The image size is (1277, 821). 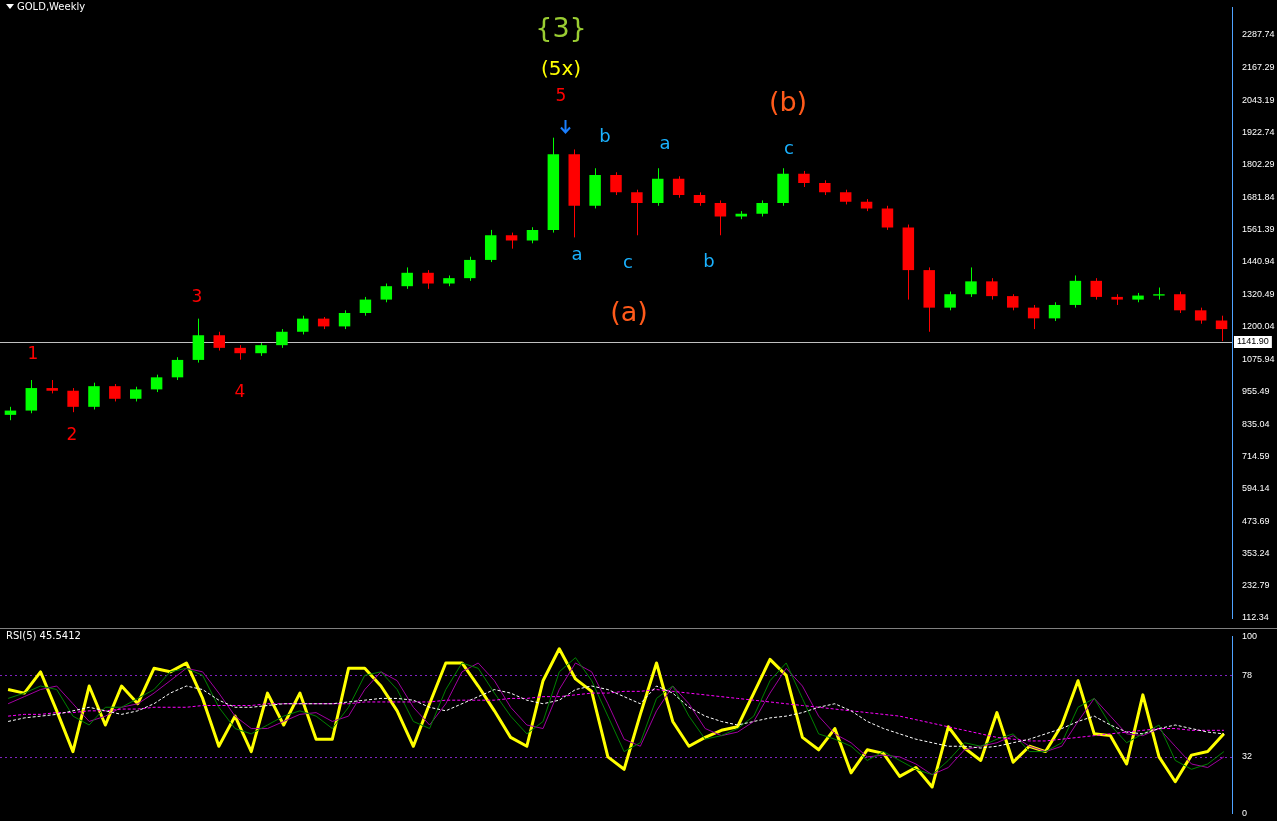 What do you see at coordinates (561, 95) in the screenshot?
I see `annotation: 5` at bounding box center [561, 95].